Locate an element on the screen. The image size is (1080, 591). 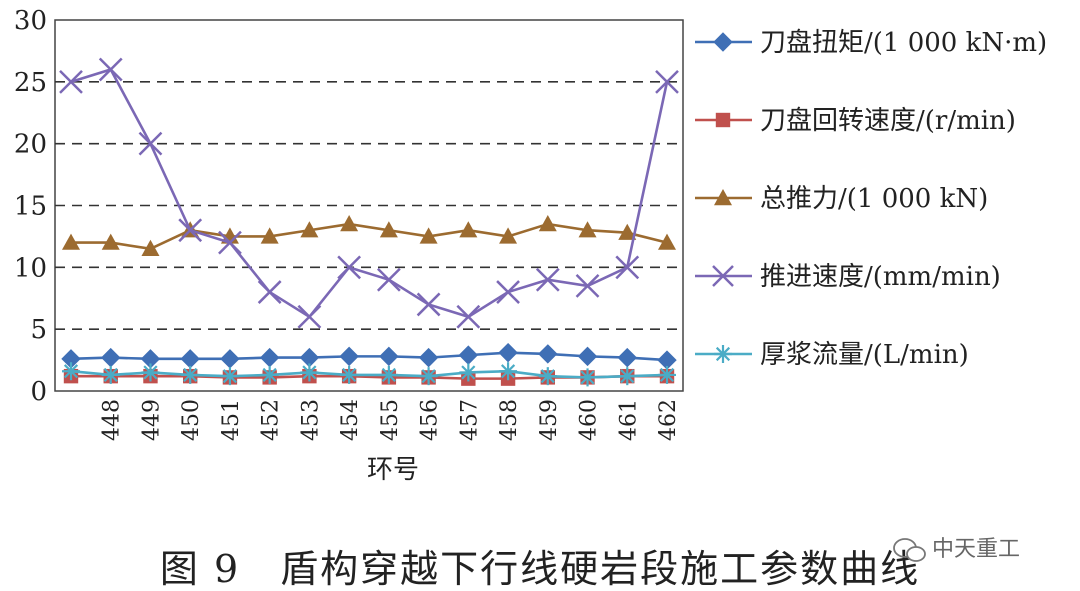
x-tick-label: 457 is located at coordinates (469, 420).